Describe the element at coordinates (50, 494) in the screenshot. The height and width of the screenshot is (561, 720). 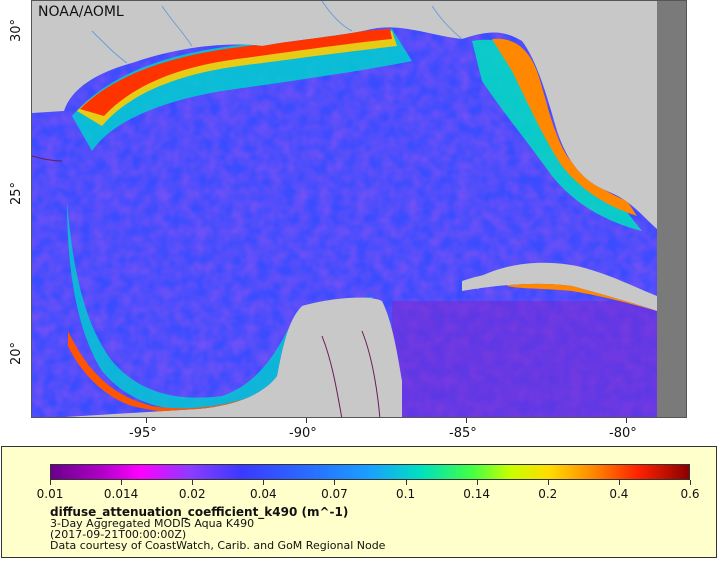
I see `colorbar-tick-label: 0.01` at that location.